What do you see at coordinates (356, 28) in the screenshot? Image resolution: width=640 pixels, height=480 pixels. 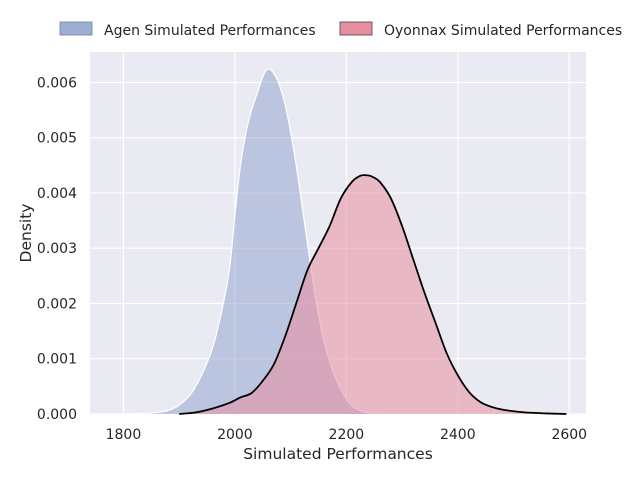 I see `legend-swatch-oyonnax` at bounding box center [356, 28].